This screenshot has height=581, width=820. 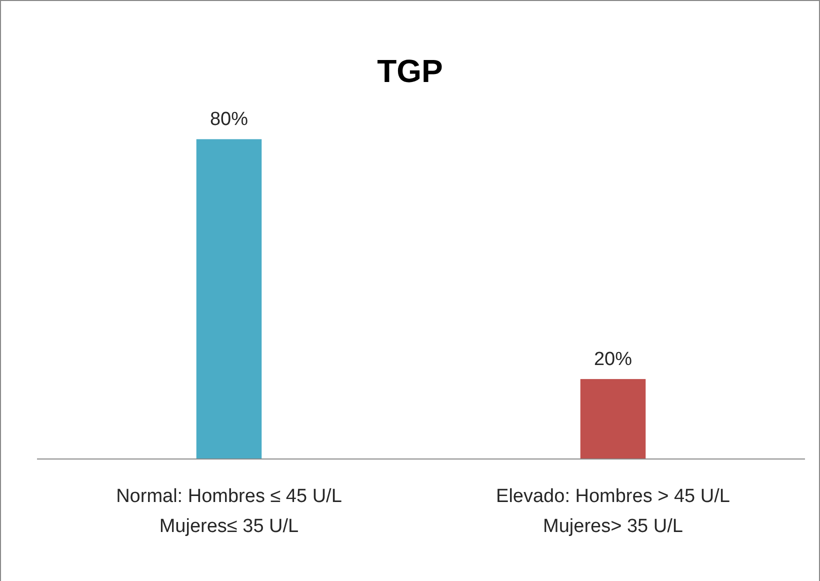 What do you see at coordinates (613, 359) in the screenshot?
I see `data-label: 20%` at bounding box center [613, 359].